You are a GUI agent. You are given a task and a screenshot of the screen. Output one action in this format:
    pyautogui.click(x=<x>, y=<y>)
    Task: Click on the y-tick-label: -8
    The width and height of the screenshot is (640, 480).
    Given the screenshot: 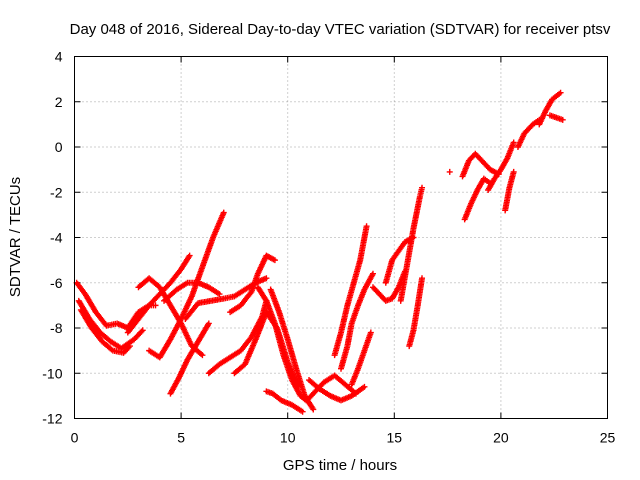 What is the action you would take?
    pyautogui.click(x=56, y=328)
    